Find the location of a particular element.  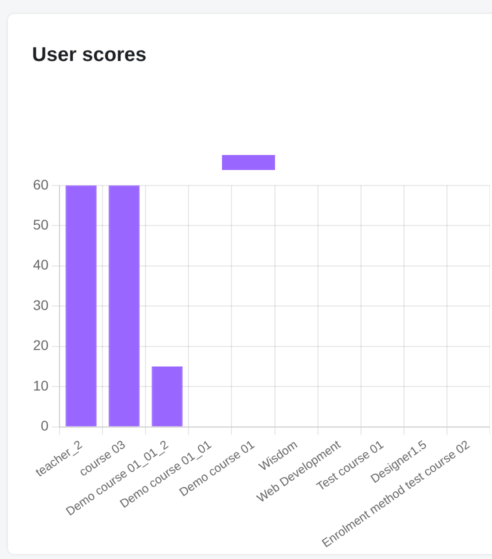

y-tick-label: 0 is located at coordinates (44, 426).